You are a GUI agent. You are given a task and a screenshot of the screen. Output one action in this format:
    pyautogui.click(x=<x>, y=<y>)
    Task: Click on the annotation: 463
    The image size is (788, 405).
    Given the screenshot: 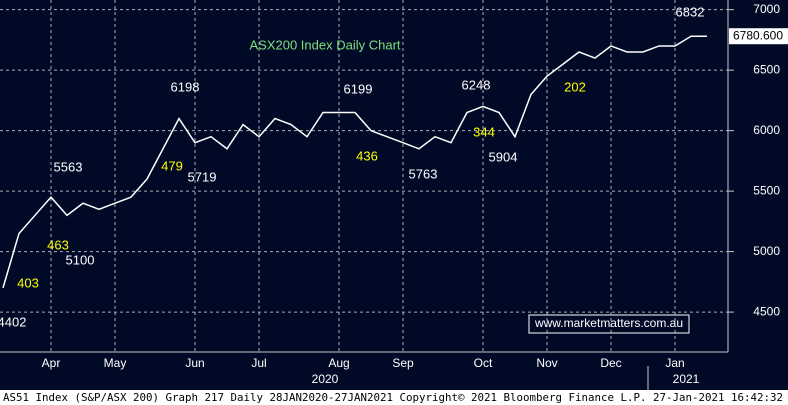 What is the action you would take?
    pyautogui.click(x=58, y=244)
    